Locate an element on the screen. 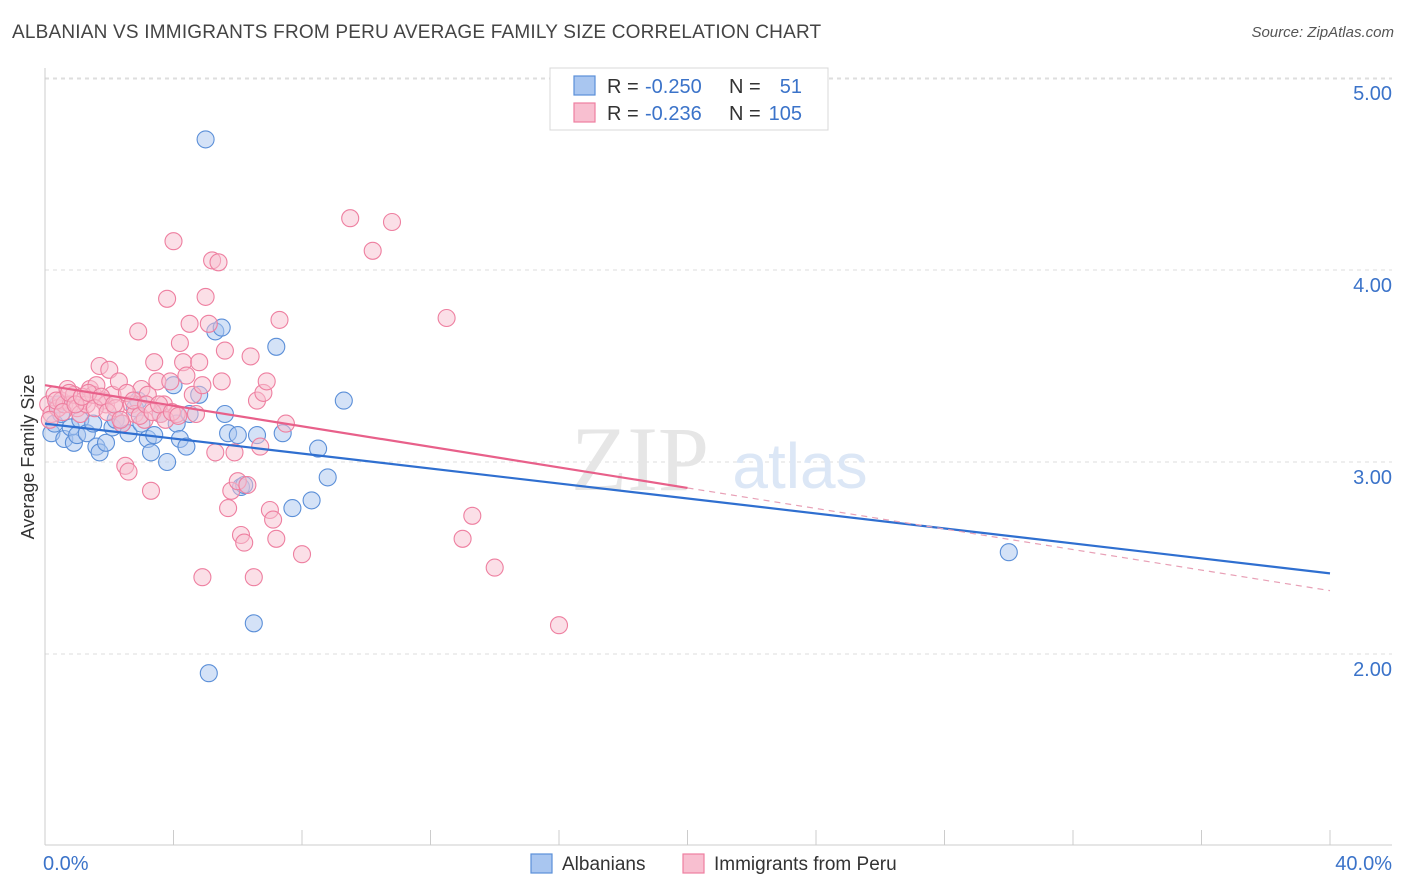 The width and height of the screenshot is (1406, 892). series-legend-label-peru: Immigrants from Peru is located at coordinates (805, 864).